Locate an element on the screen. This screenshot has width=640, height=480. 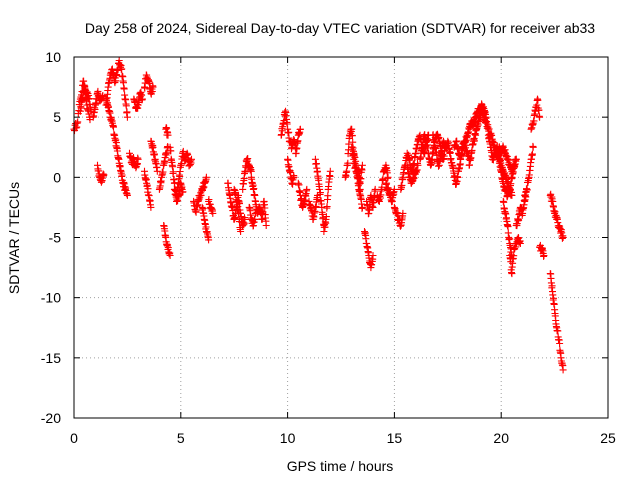
x-tick-label: 20 is located at coordinates (501, 438).